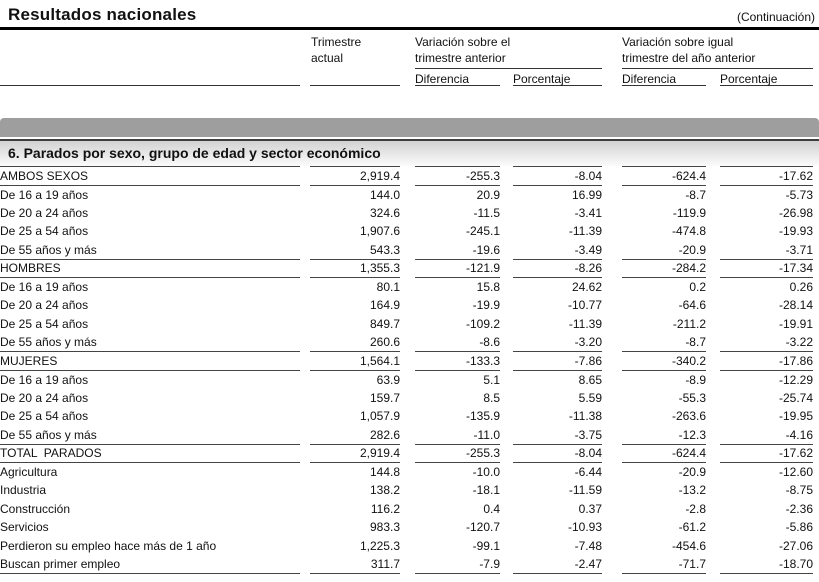 This screenshot has height=582, width=819. I want to click on row-value: -3.41, so click(588, 212).